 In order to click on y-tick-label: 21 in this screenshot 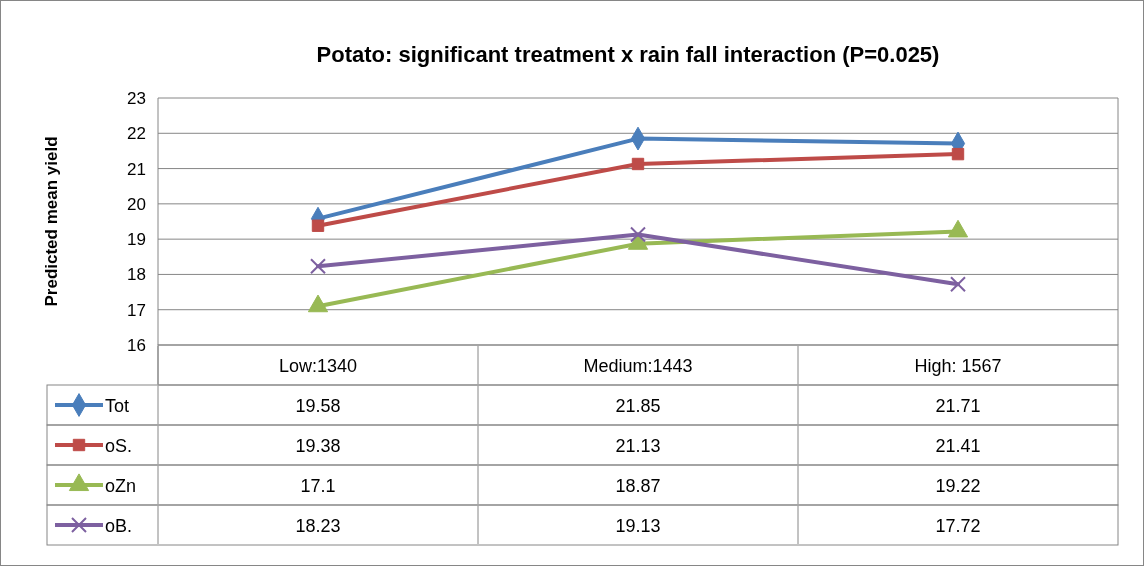, I will do `click(136, 169)`.